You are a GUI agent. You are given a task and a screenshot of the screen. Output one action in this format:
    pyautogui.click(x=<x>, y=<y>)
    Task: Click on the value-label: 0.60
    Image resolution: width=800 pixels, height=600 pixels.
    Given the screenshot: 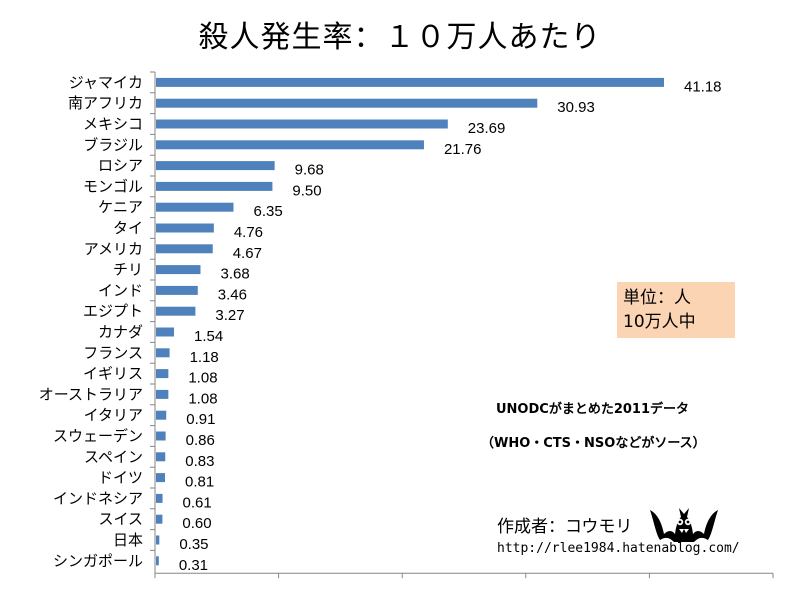 What is the action you would take?
    pyautogui.click(x=196, y=523)
    